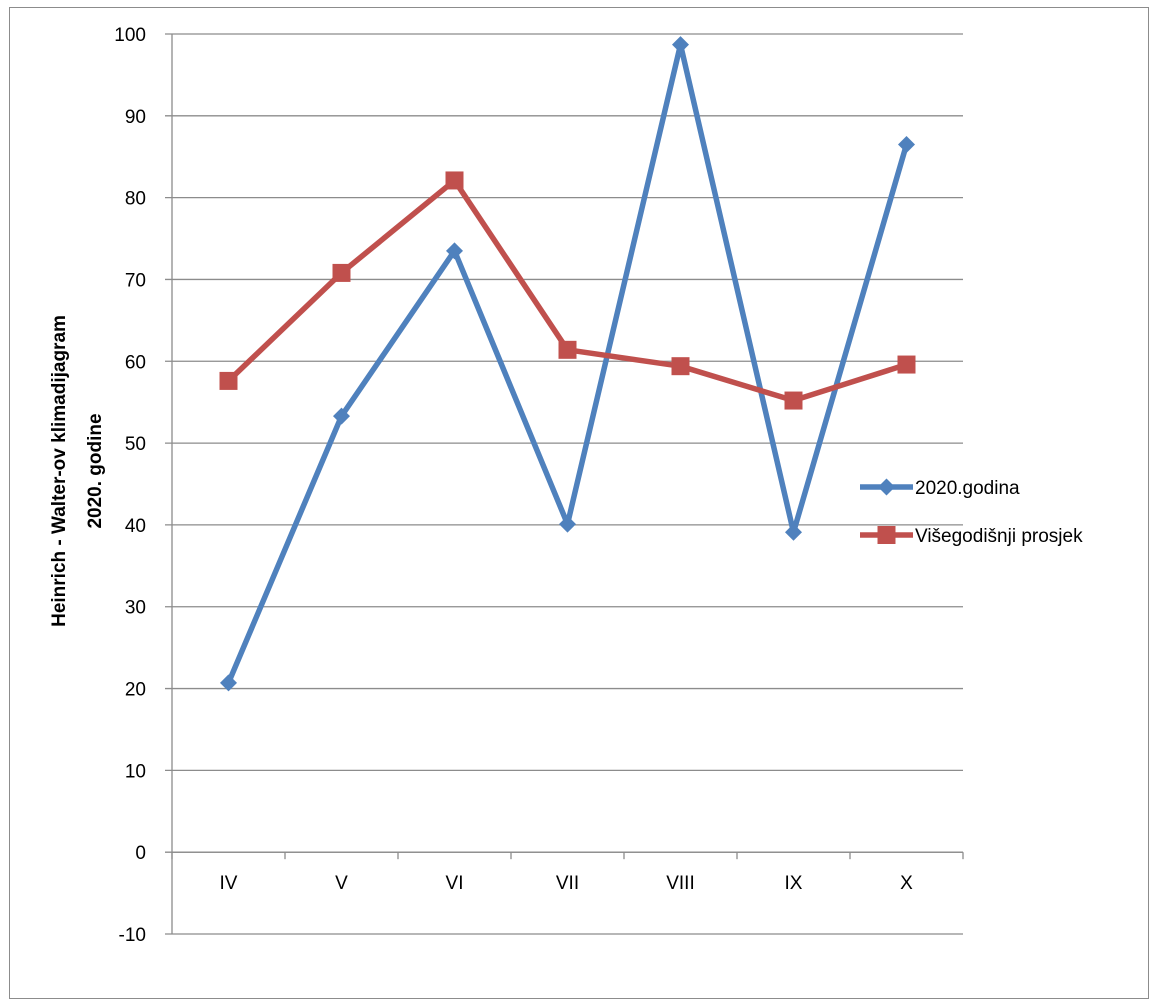  Describe the element at coordinates (95, 470) in the screenshot. I see `y-axis-title-line-2: 2020. godine` at that location.